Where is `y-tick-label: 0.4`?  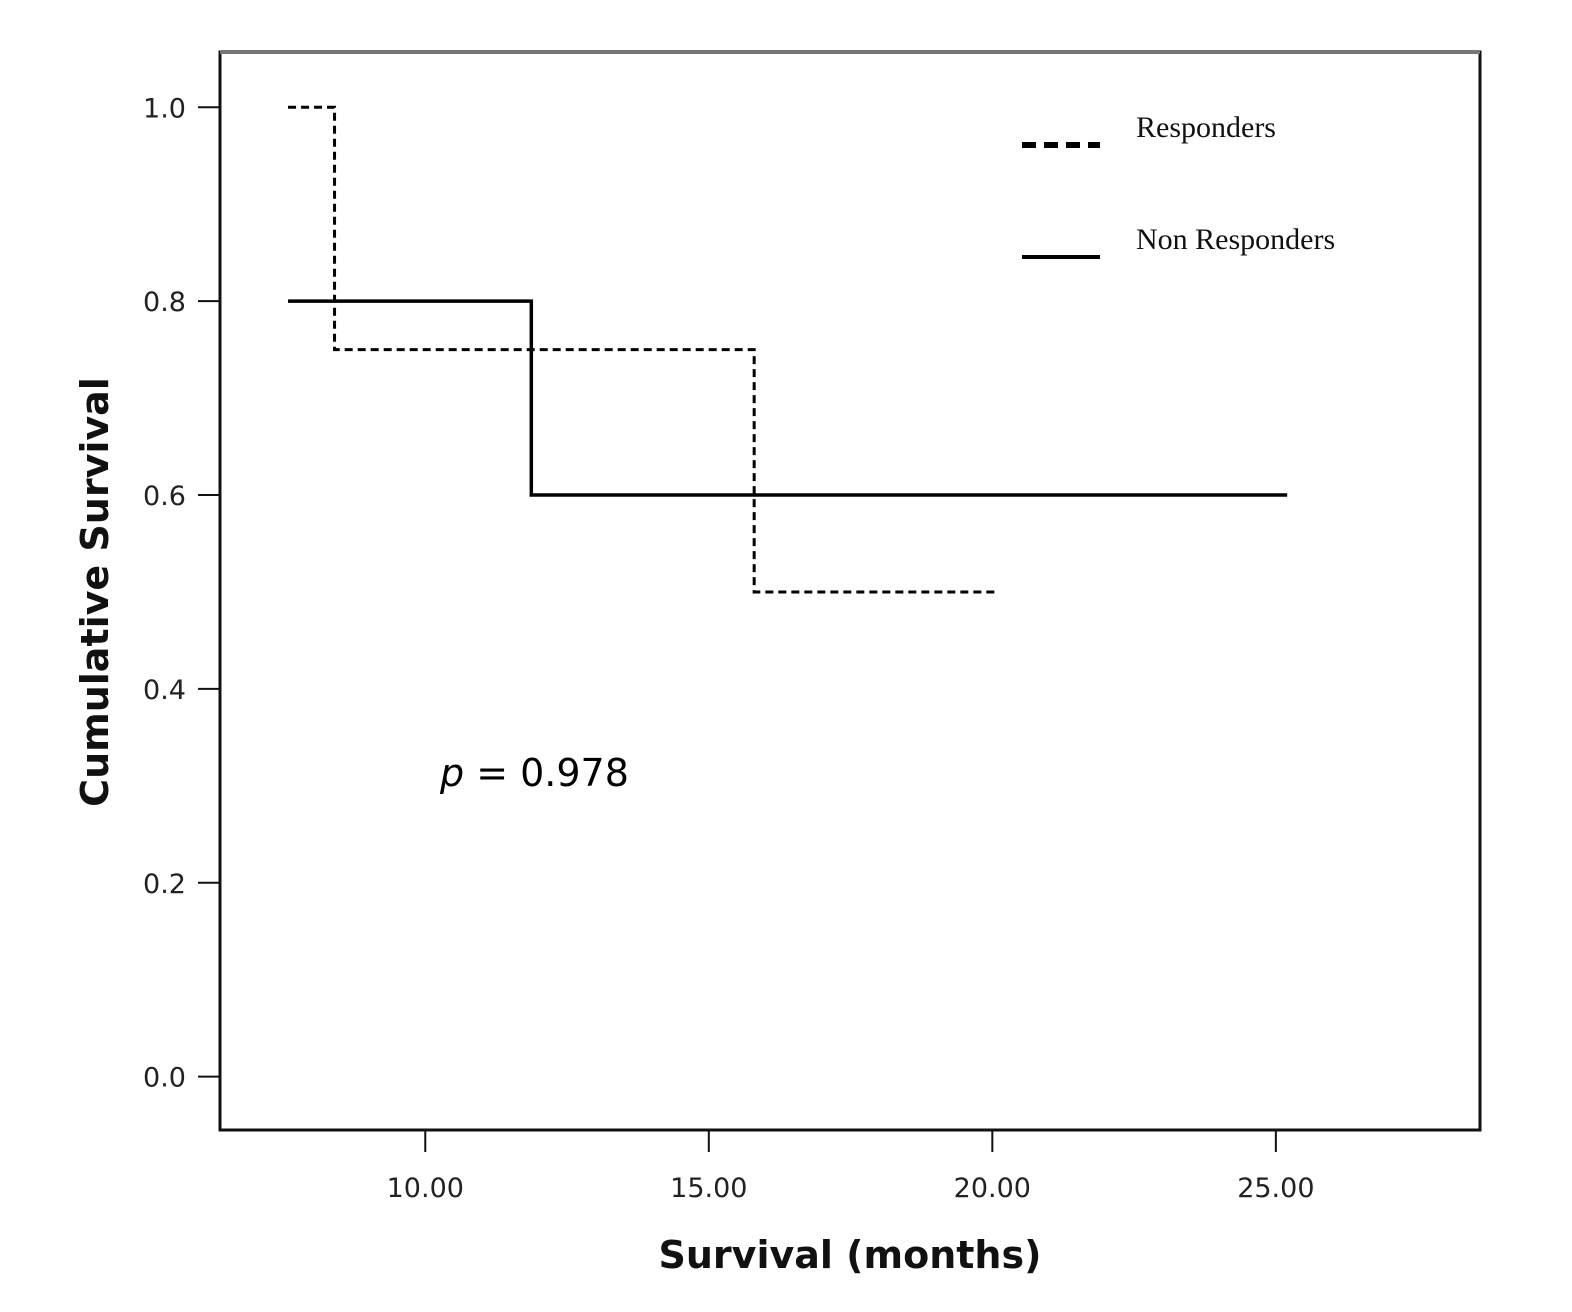 y-tick-label: 0.4 is located at coordinates (164, 690).